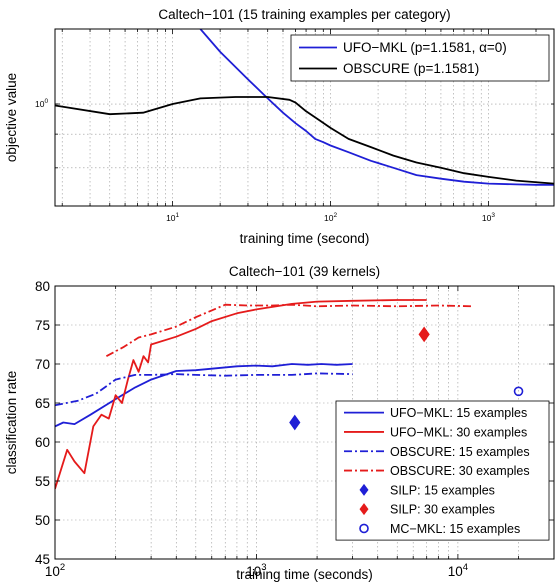 The image size is (555, 582). What do you see at coordinates (42, 286) in the screenshot?
I see `y-tick-label: 80` at bounding box center [42, 286].